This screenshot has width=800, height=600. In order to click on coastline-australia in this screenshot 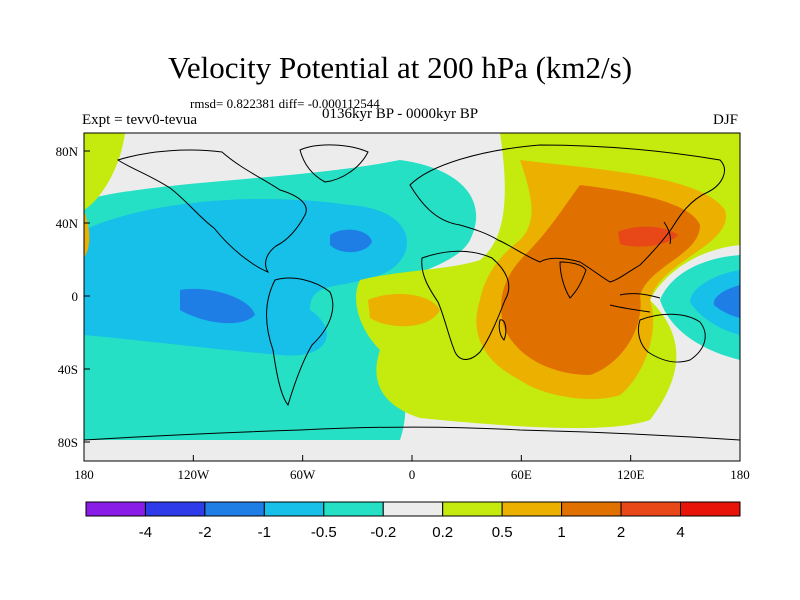, I will do `click(671, 338)`.